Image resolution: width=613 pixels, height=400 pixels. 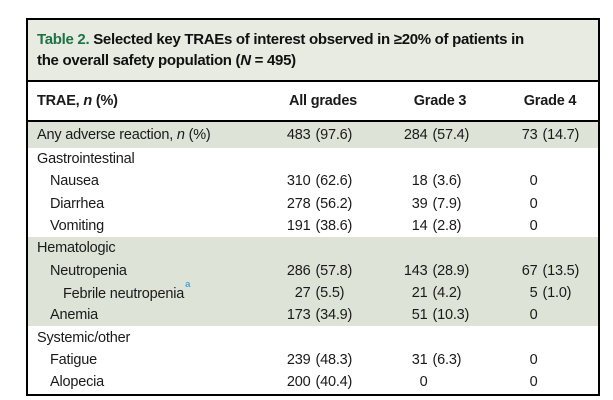 I want to click on table-row: Nausea 310 (62.6) 18 (3.6) 0, so click(x=313, y=181).